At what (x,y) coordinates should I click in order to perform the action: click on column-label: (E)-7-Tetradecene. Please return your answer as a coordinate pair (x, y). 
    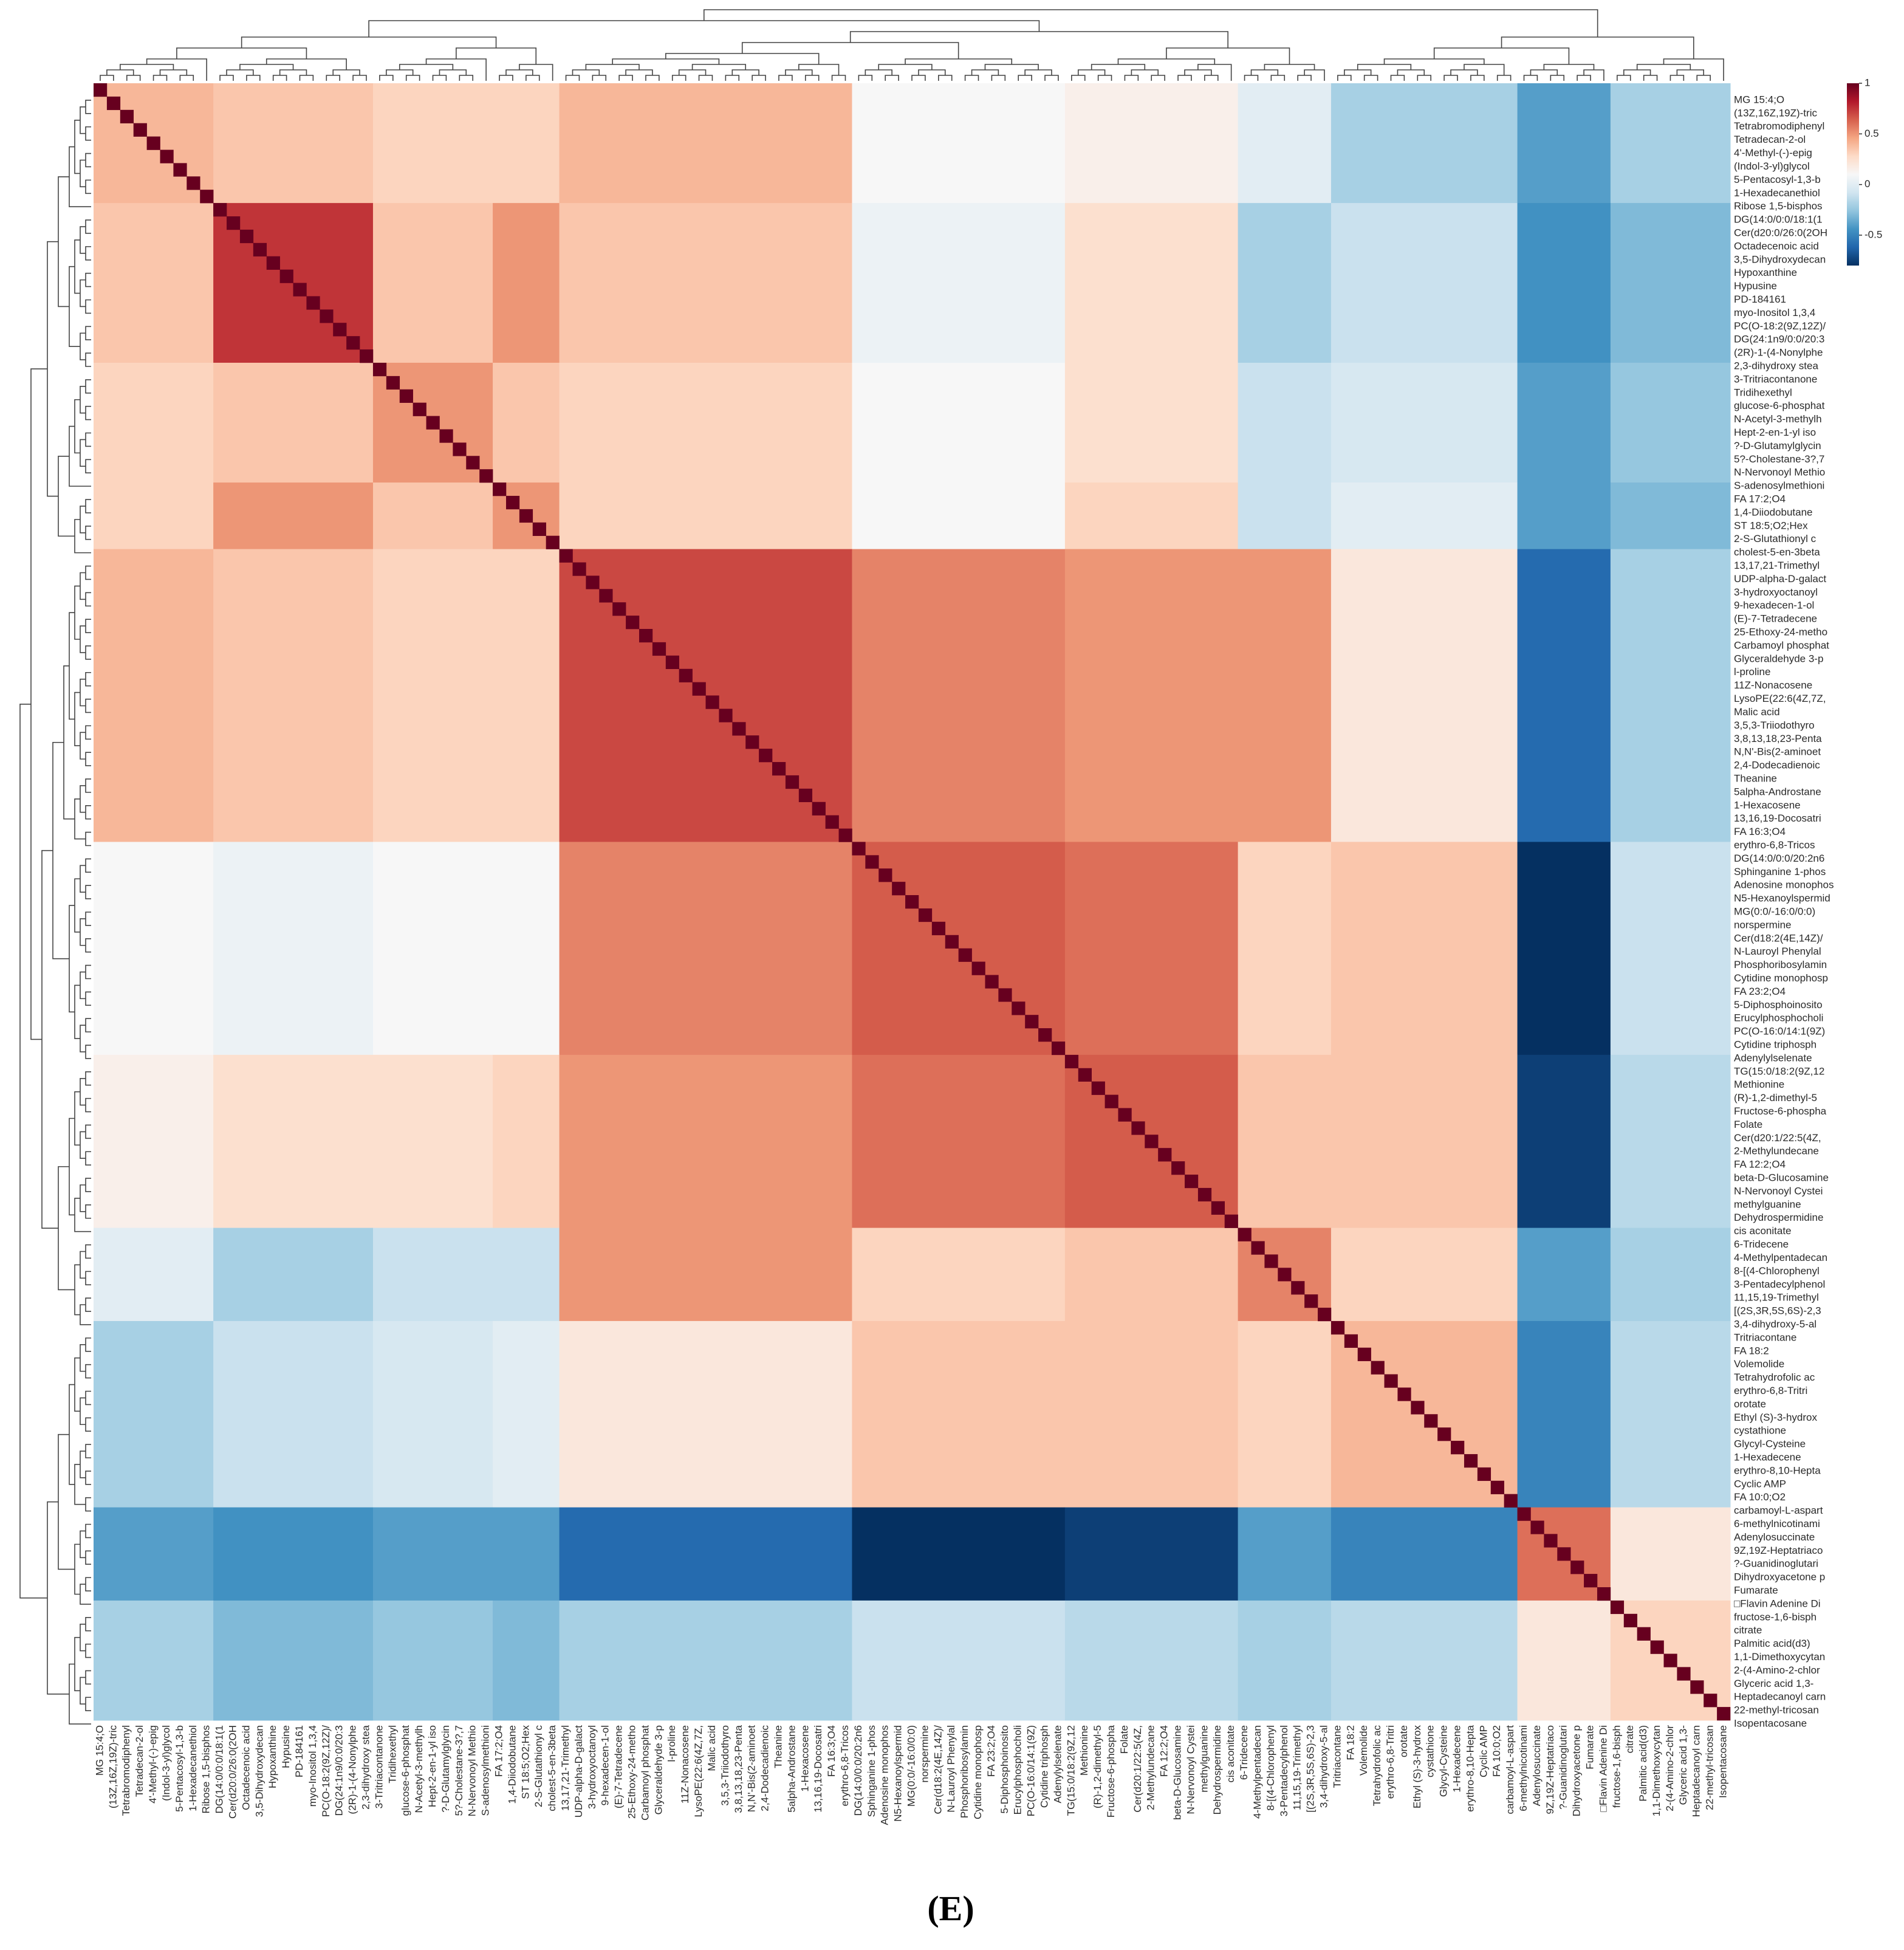
    Looking at the image, I should click on (619, 1766).